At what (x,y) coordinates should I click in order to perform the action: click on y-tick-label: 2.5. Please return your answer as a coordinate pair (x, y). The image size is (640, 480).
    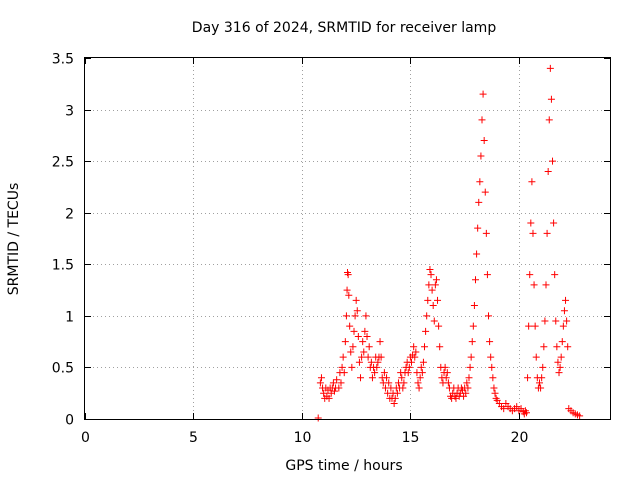
    Looking at the image, I should click on (63, 163).